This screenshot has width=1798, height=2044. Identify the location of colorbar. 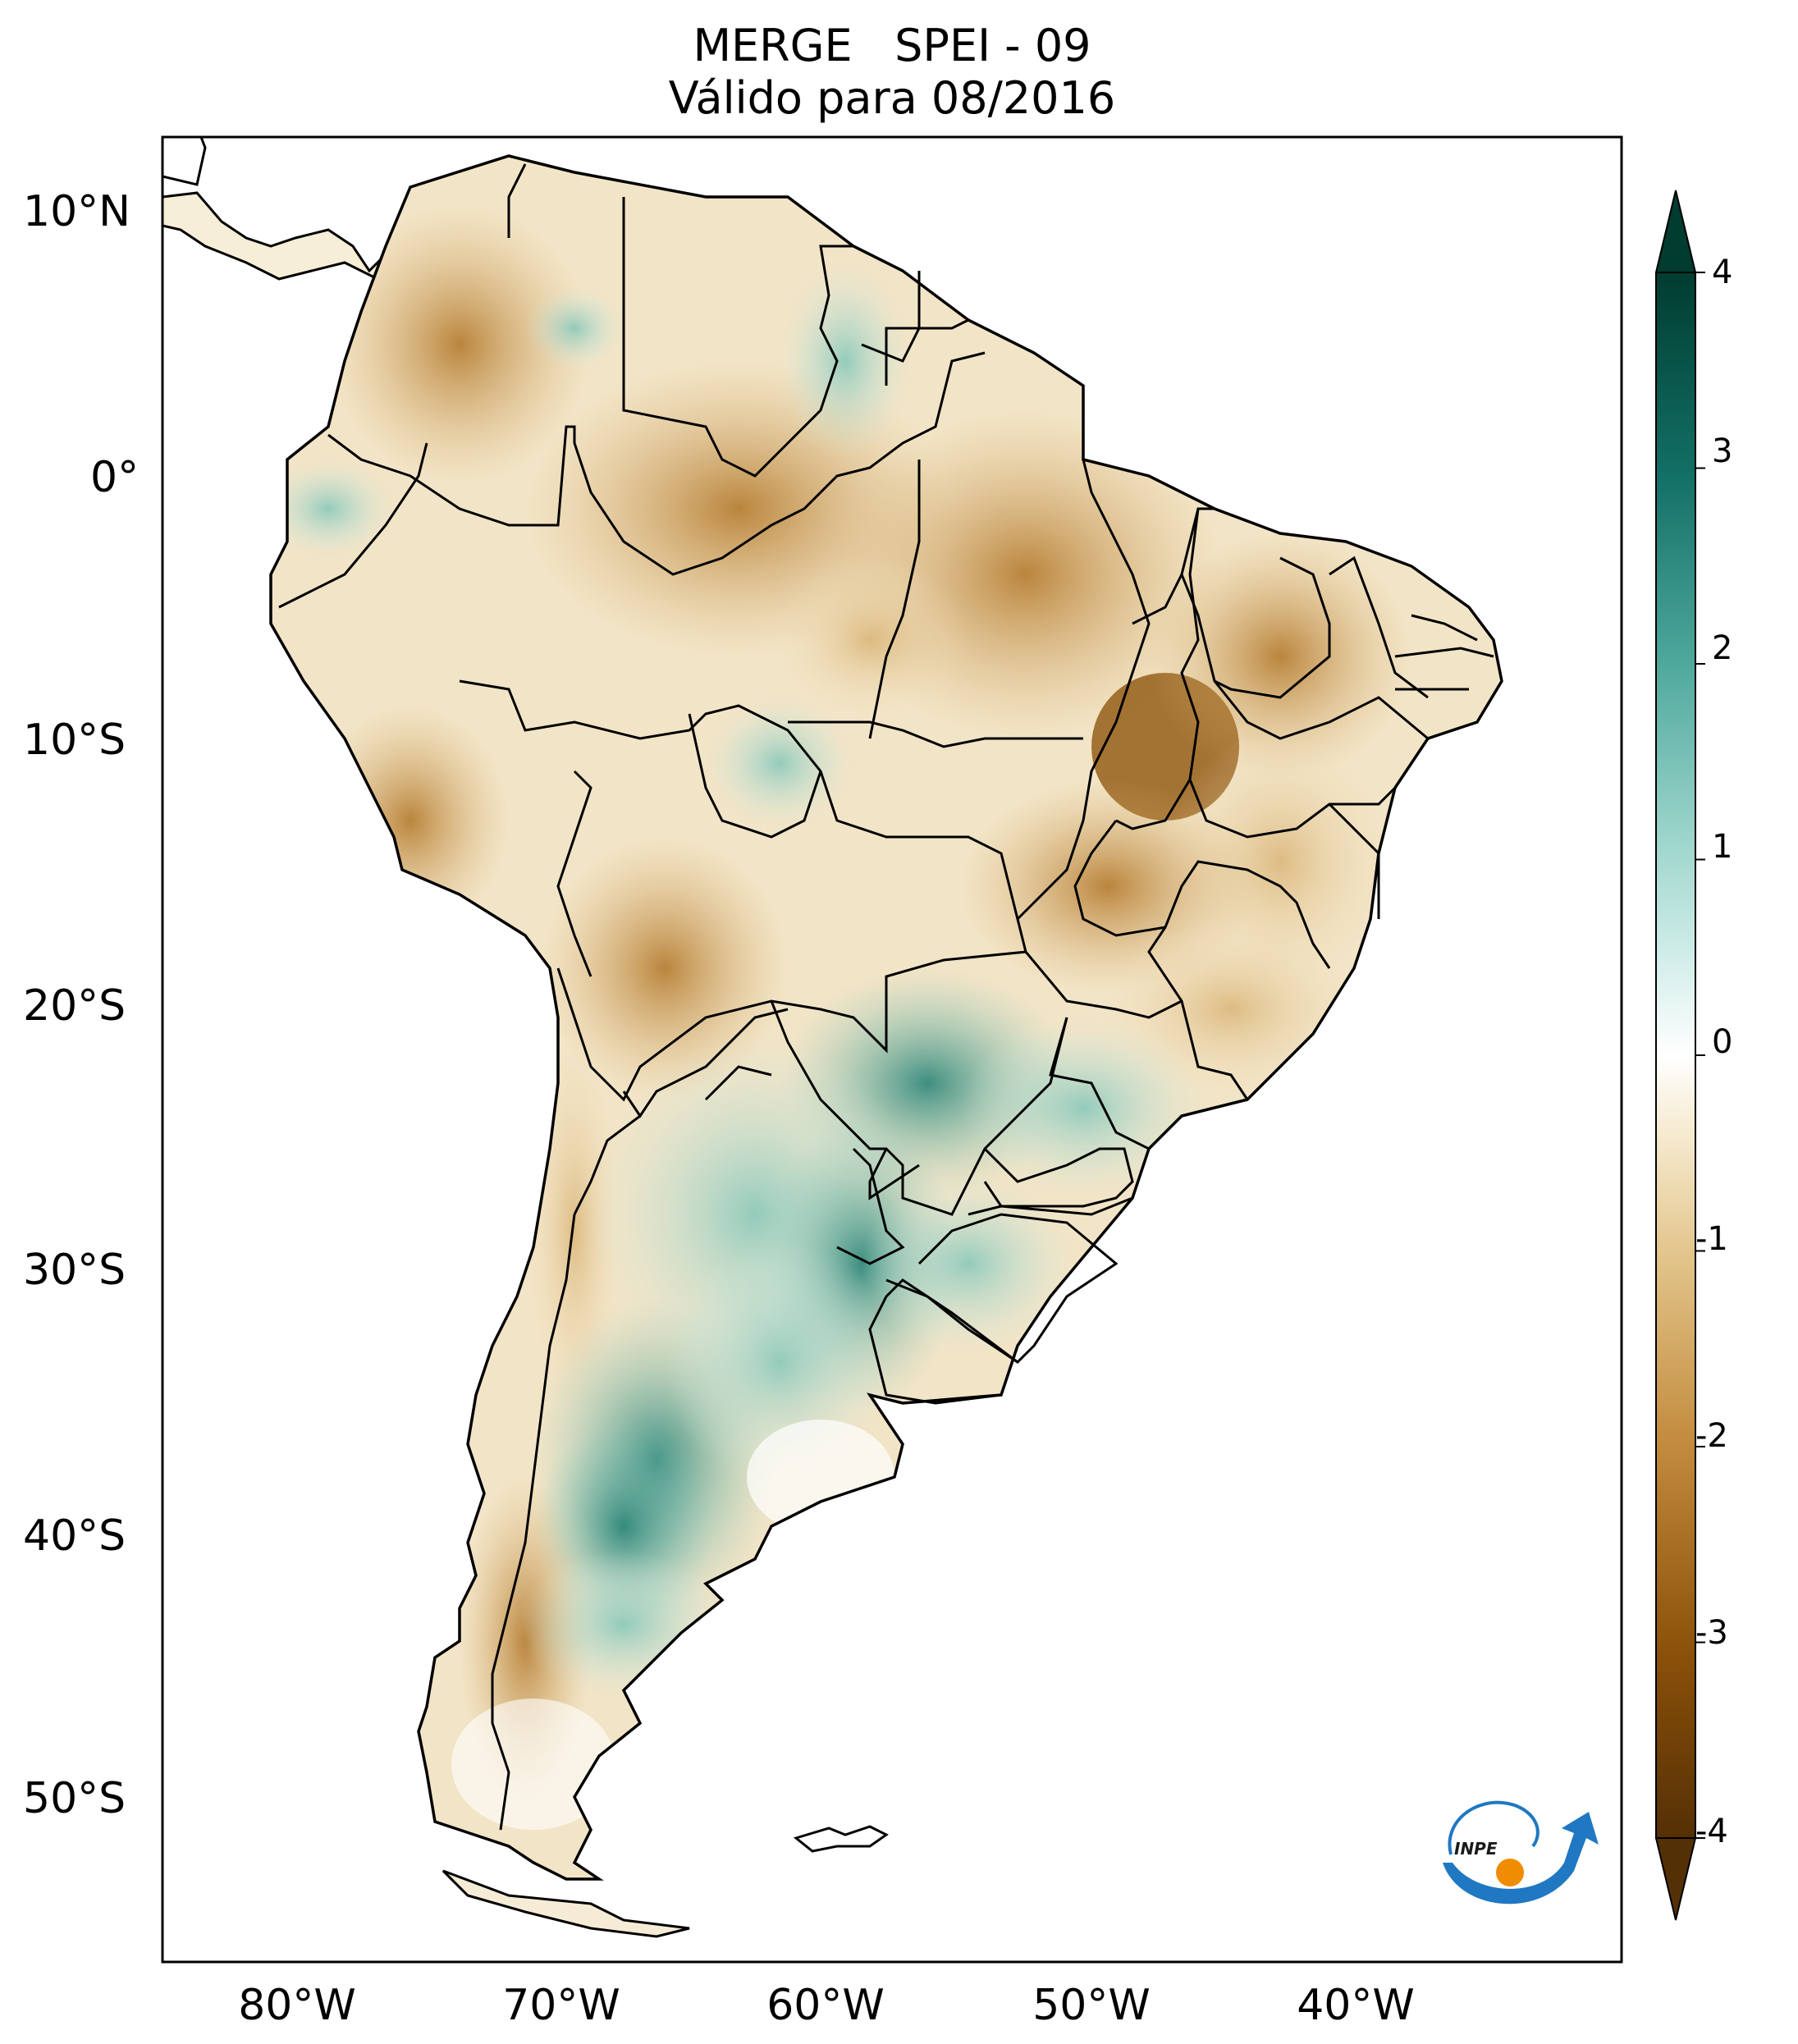
(1679, 1055).